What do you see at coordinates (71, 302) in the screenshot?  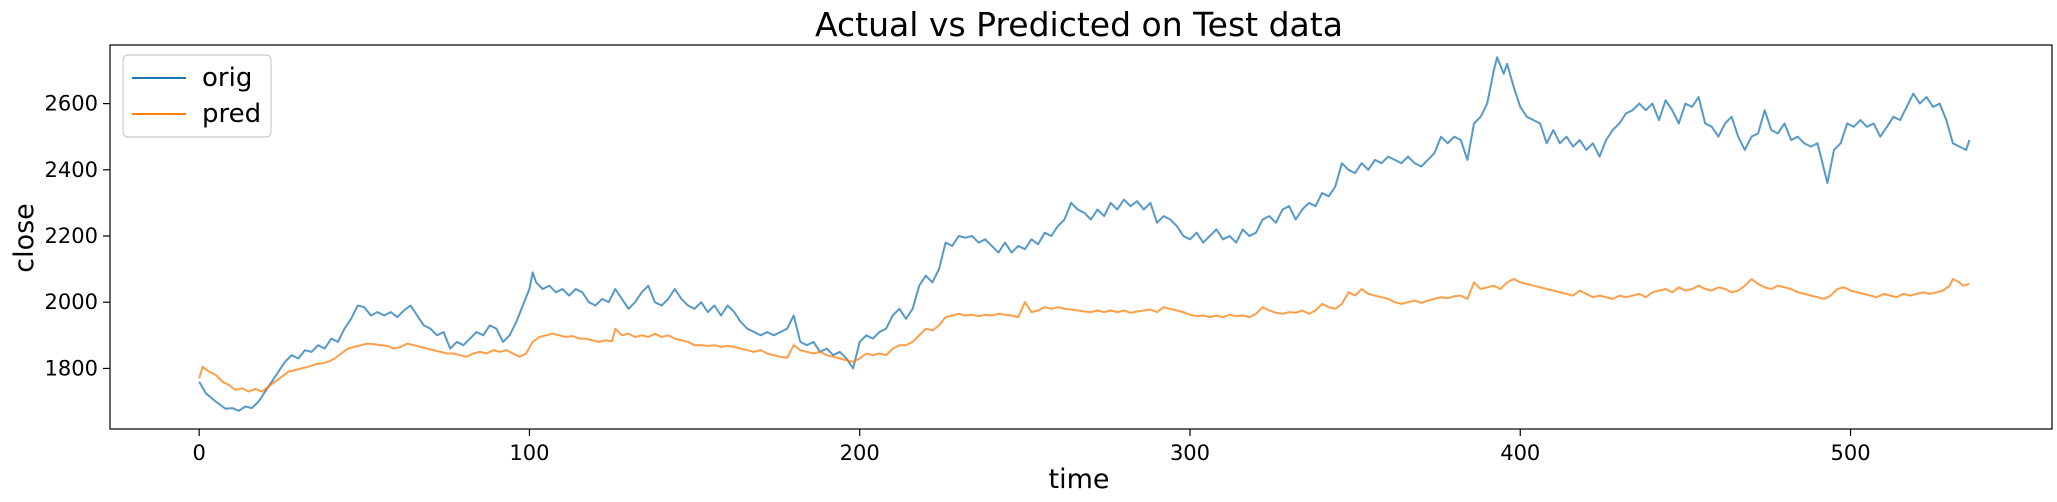 I see `y-tick-label: 2000` at bounding box center [71, 302].